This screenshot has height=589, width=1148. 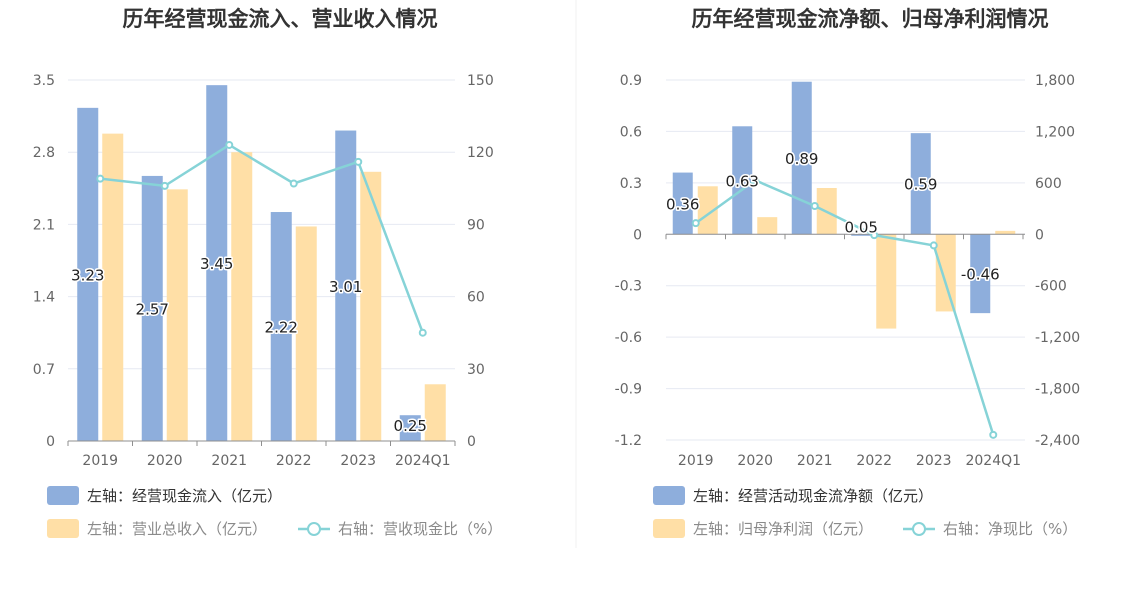 I want to click on right-axis-tick-label: 1,200, so click(x=1055, y=132).